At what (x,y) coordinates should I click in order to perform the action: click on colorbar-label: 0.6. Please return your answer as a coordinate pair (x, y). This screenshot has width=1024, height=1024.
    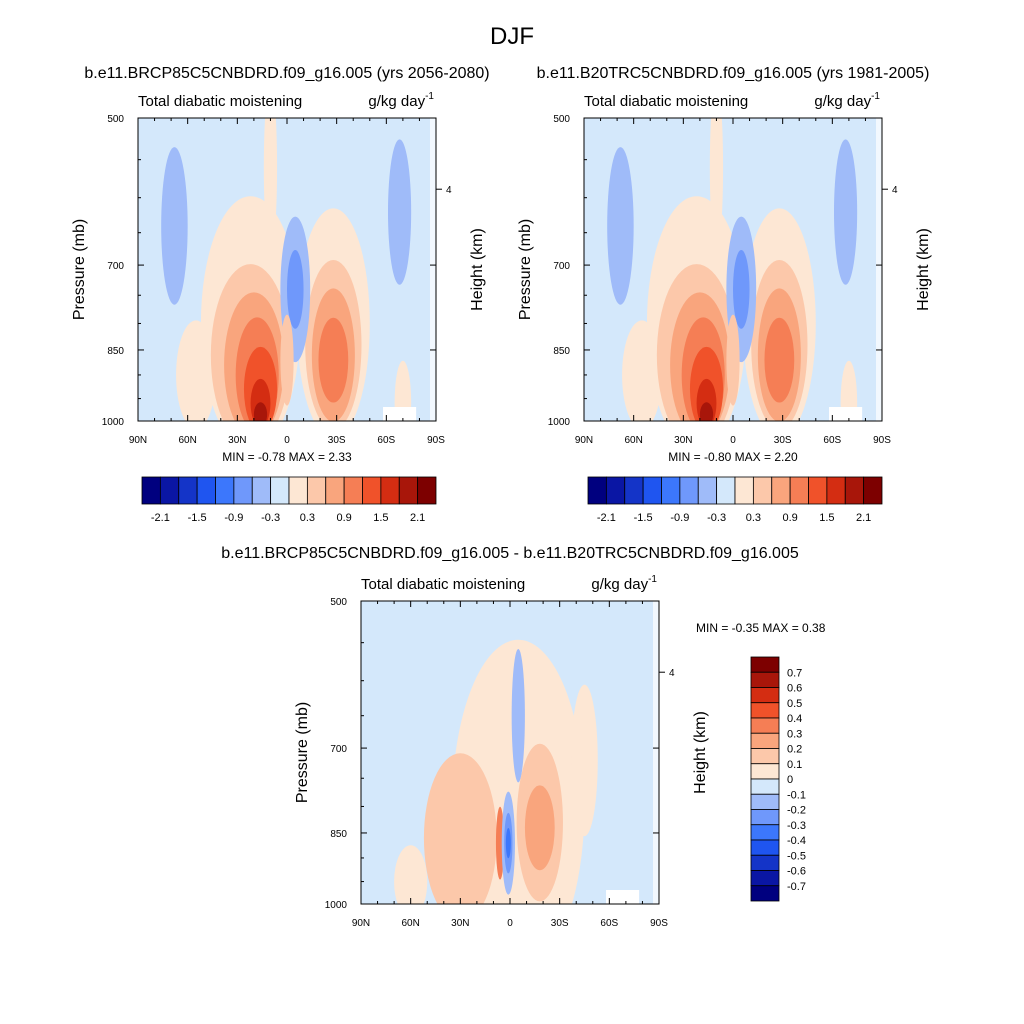
    Looking at the image, I should click on (794, 689).